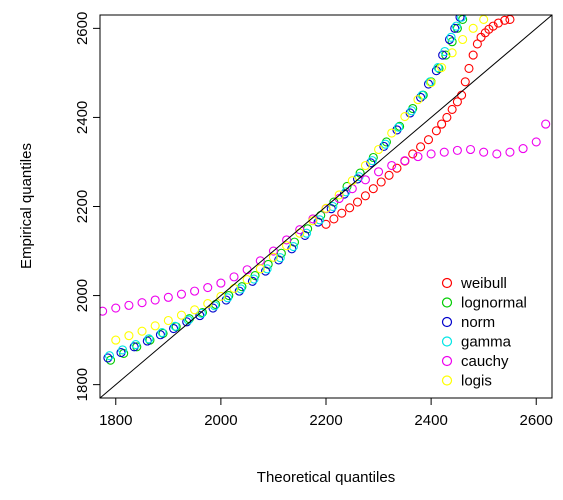  What do you see at coordinates (82, 206) in the screenshot?
I see `y-tick-label: 2200` at bounding box center [82, 206].